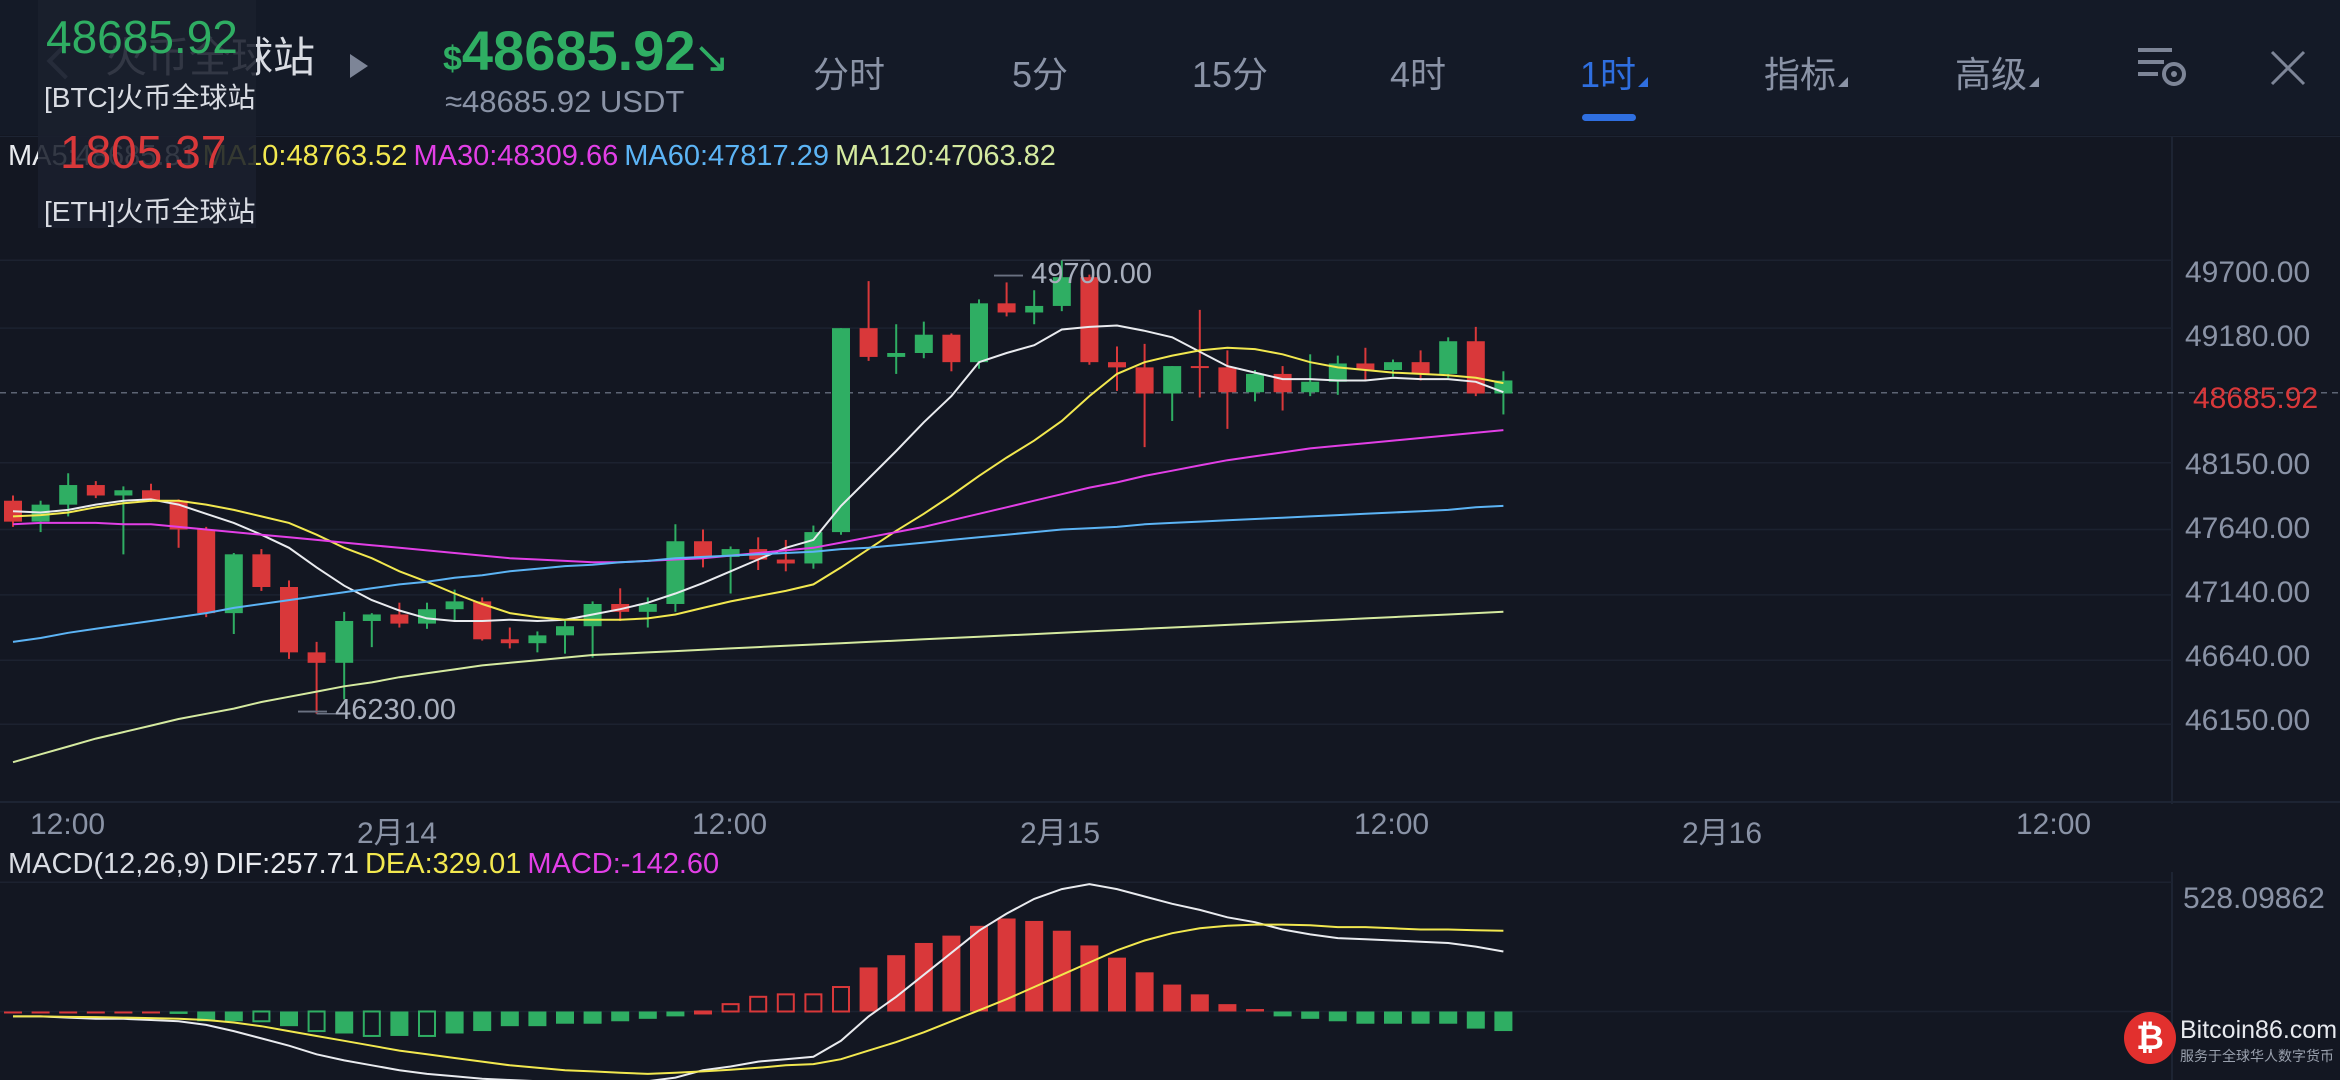 This screenshot has height=1080, width=2340. I want to click on ma60-value: MA60:47817.29, so click(726, 156).